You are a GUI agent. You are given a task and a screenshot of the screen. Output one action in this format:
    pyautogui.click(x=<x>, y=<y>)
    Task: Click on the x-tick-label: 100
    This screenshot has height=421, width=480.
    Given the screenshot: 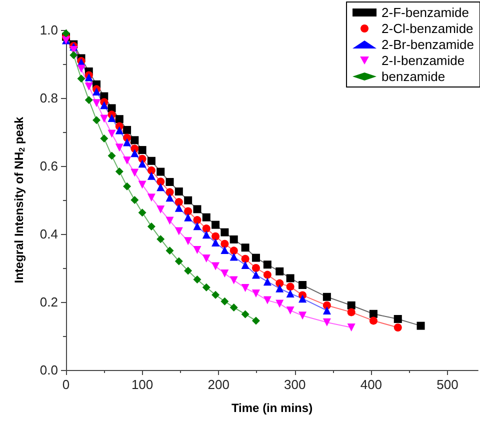 What is the action you would take?
    pyautogui.click(x=142, y=384)
    